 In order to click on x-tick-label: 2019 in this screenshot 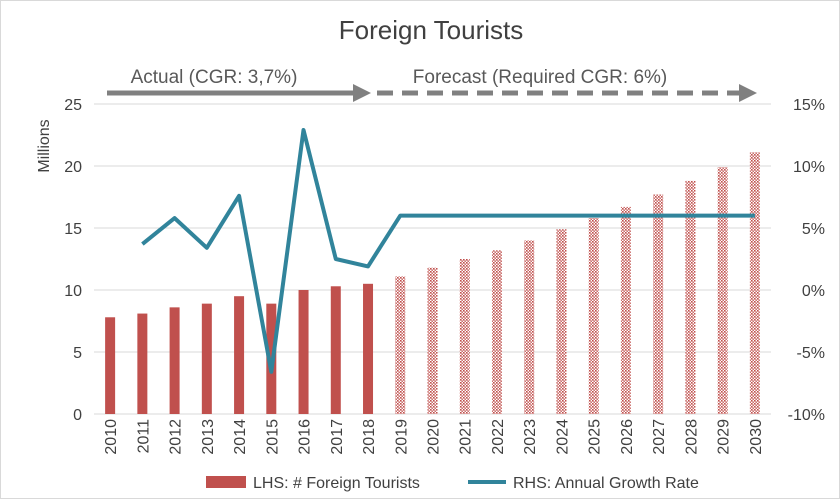, I will do `click(401, 437)`.